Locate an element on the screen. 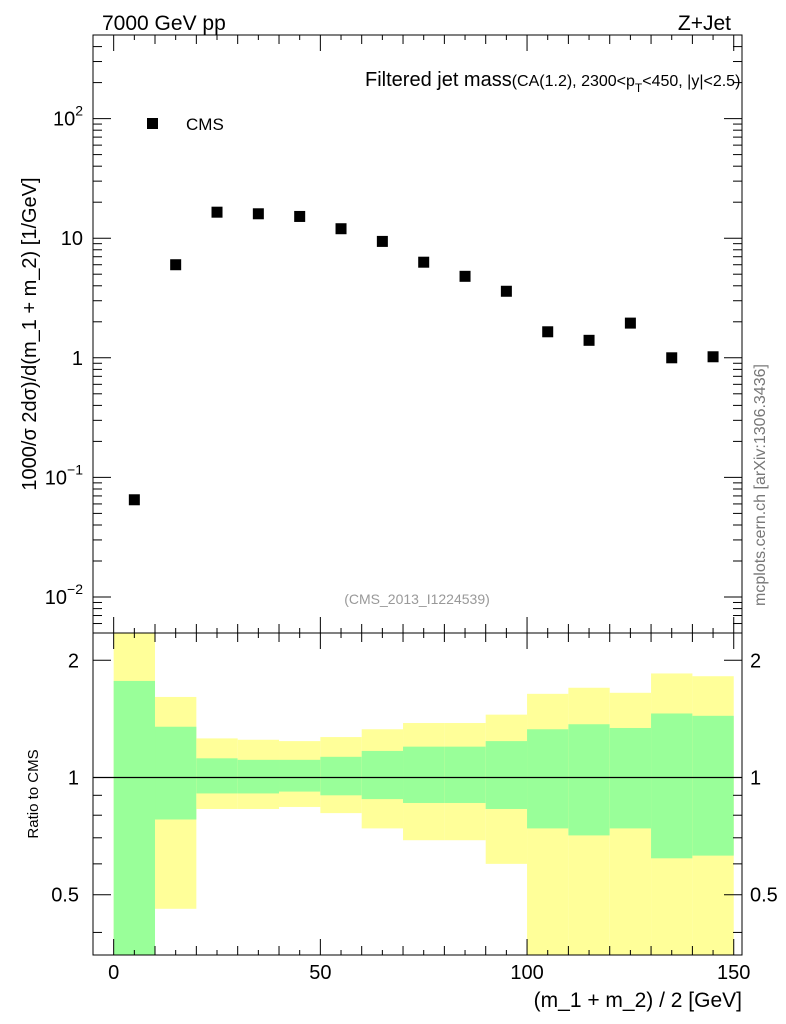 Image resolution: width=786 pixels, height=1024 pixels. chart-title-sub-a: (CA(1.2), 2300<p is located at coordinates (573, 81).